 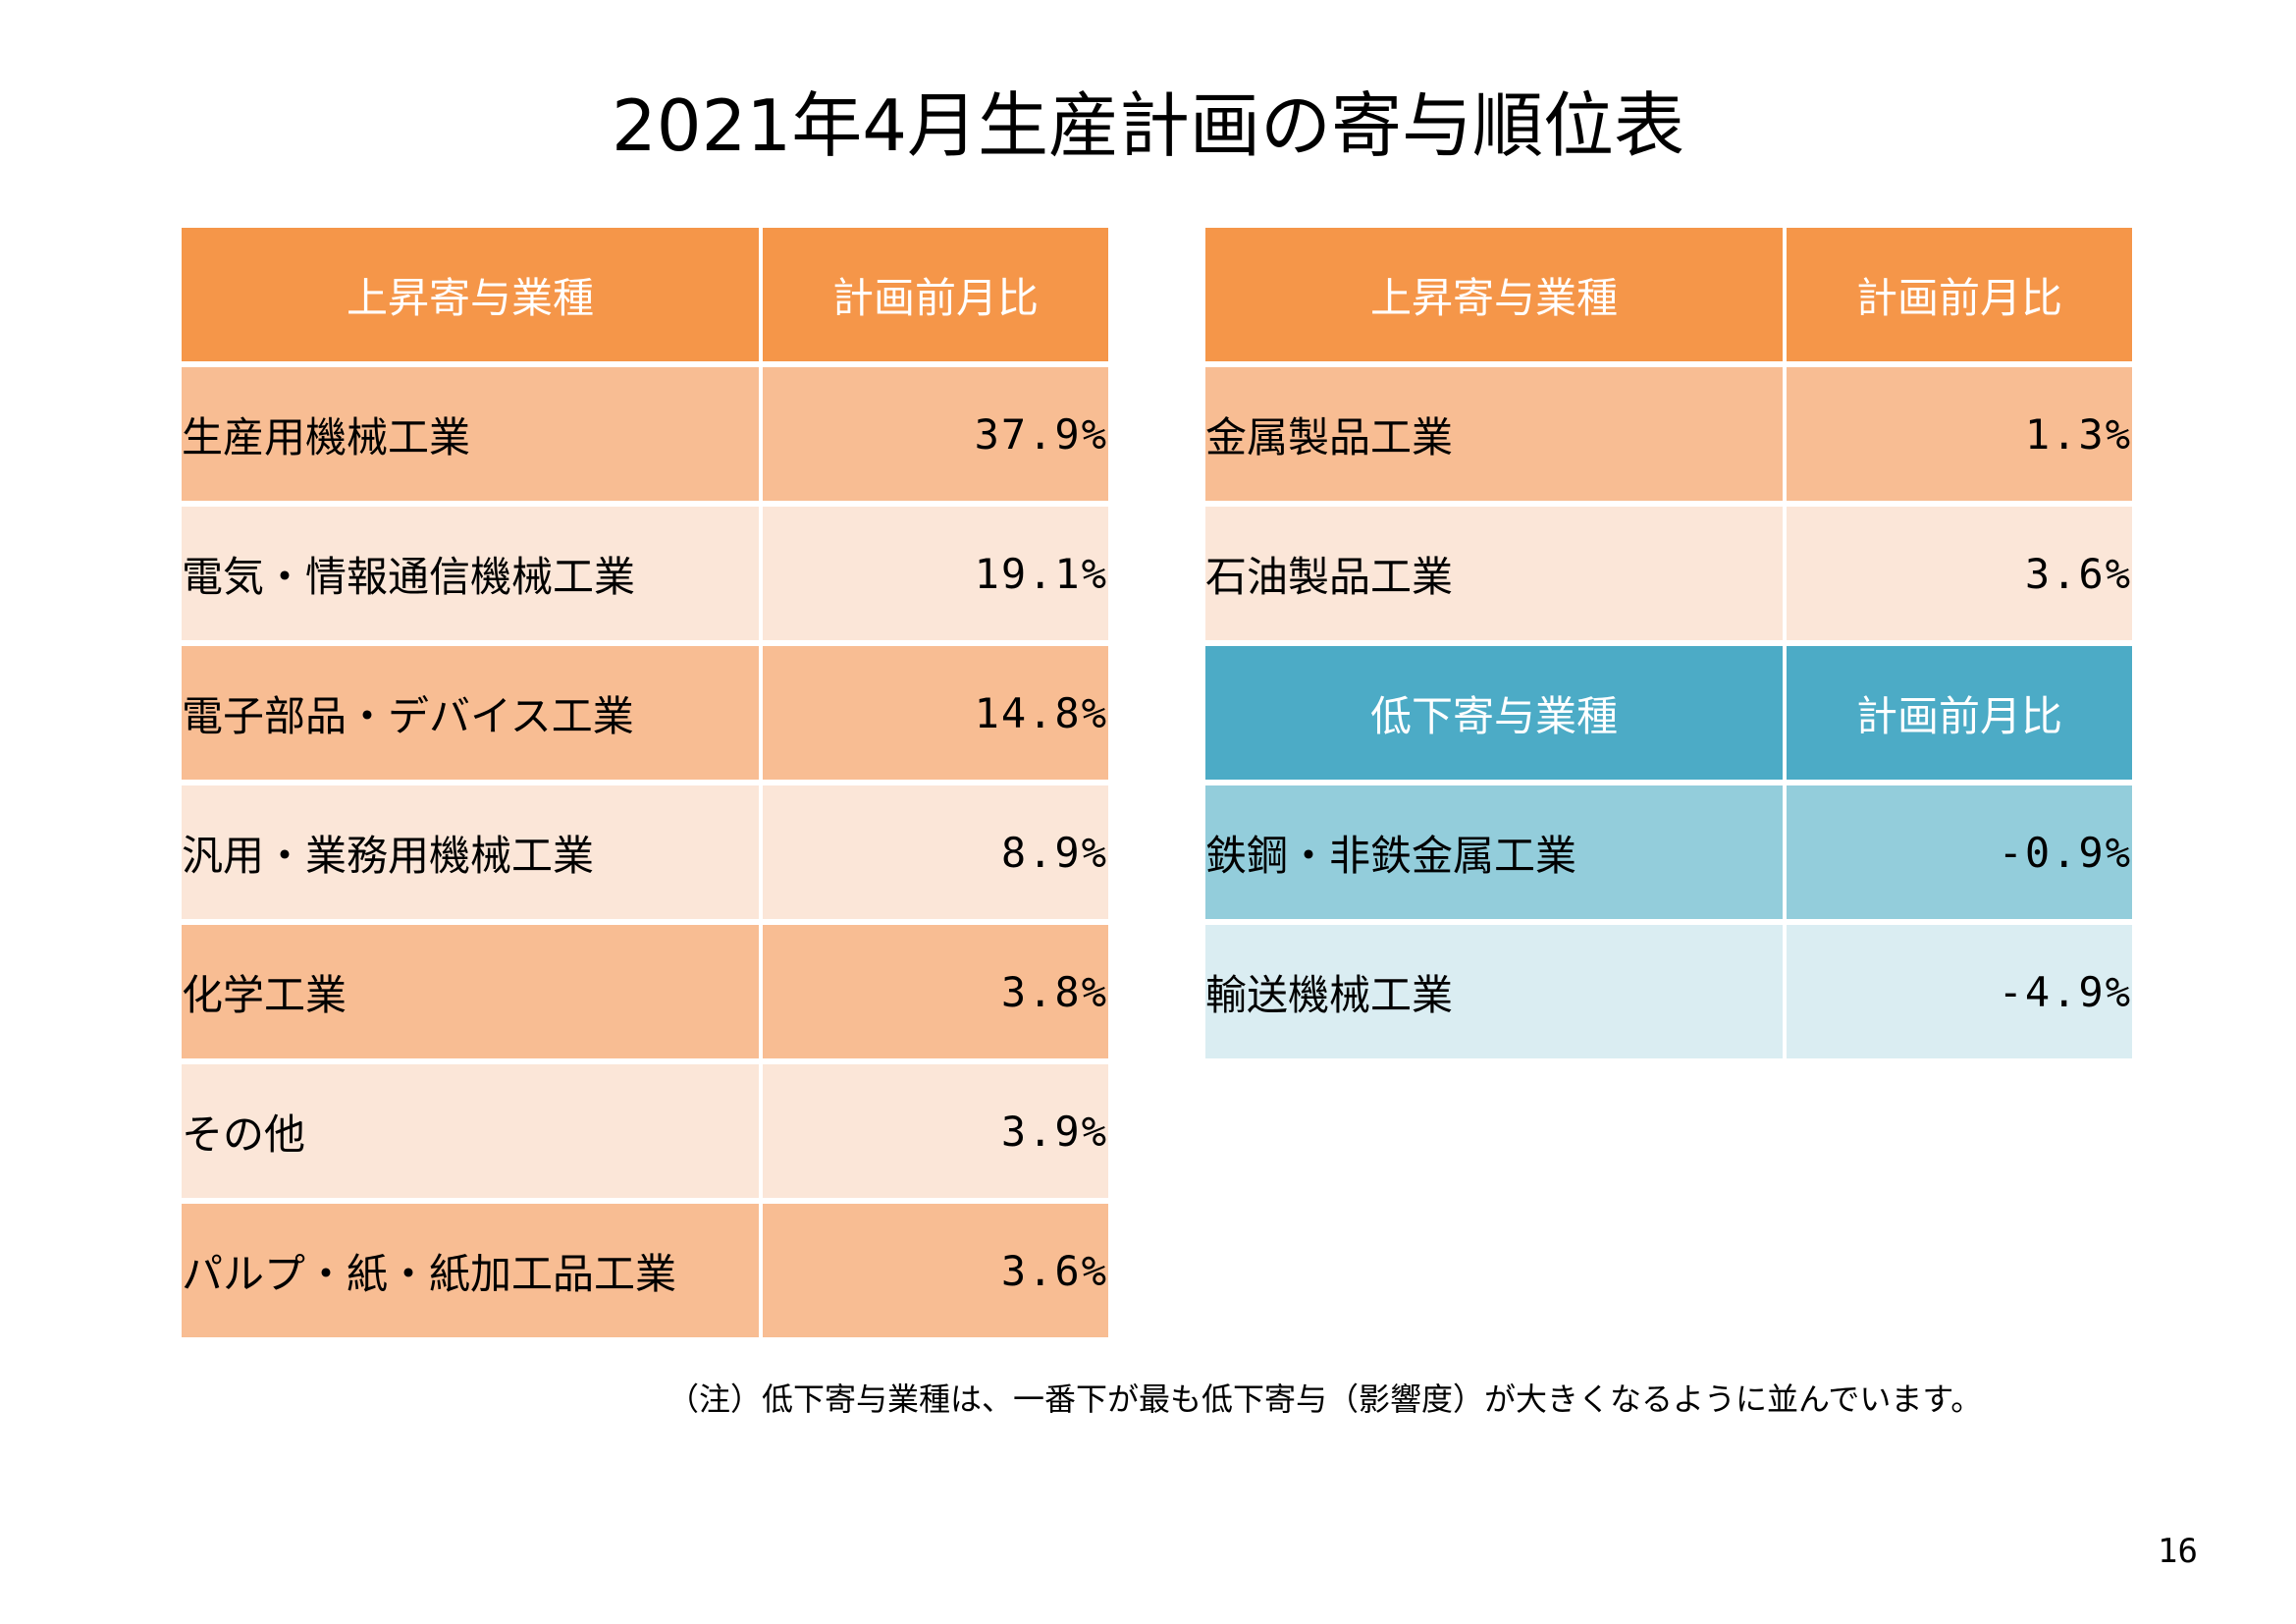 What do you see at coordinates (470, 1270) in the screenshot?
I see `industry-name: パルプ・紙・紙加工品工業` at bounding box center [470, 1270].